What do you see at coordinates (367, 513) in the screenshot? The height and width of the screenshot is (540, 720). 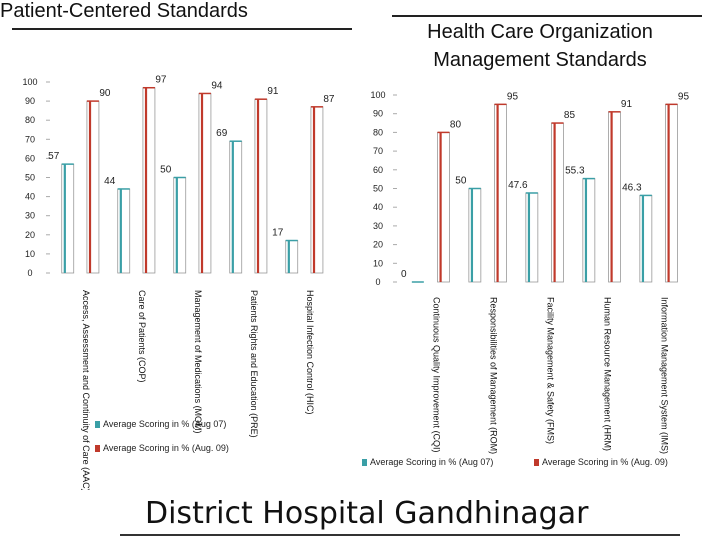 I see `hospital-name-footer: District Hospital Gandhinagar` at bounding box center [367, 513].